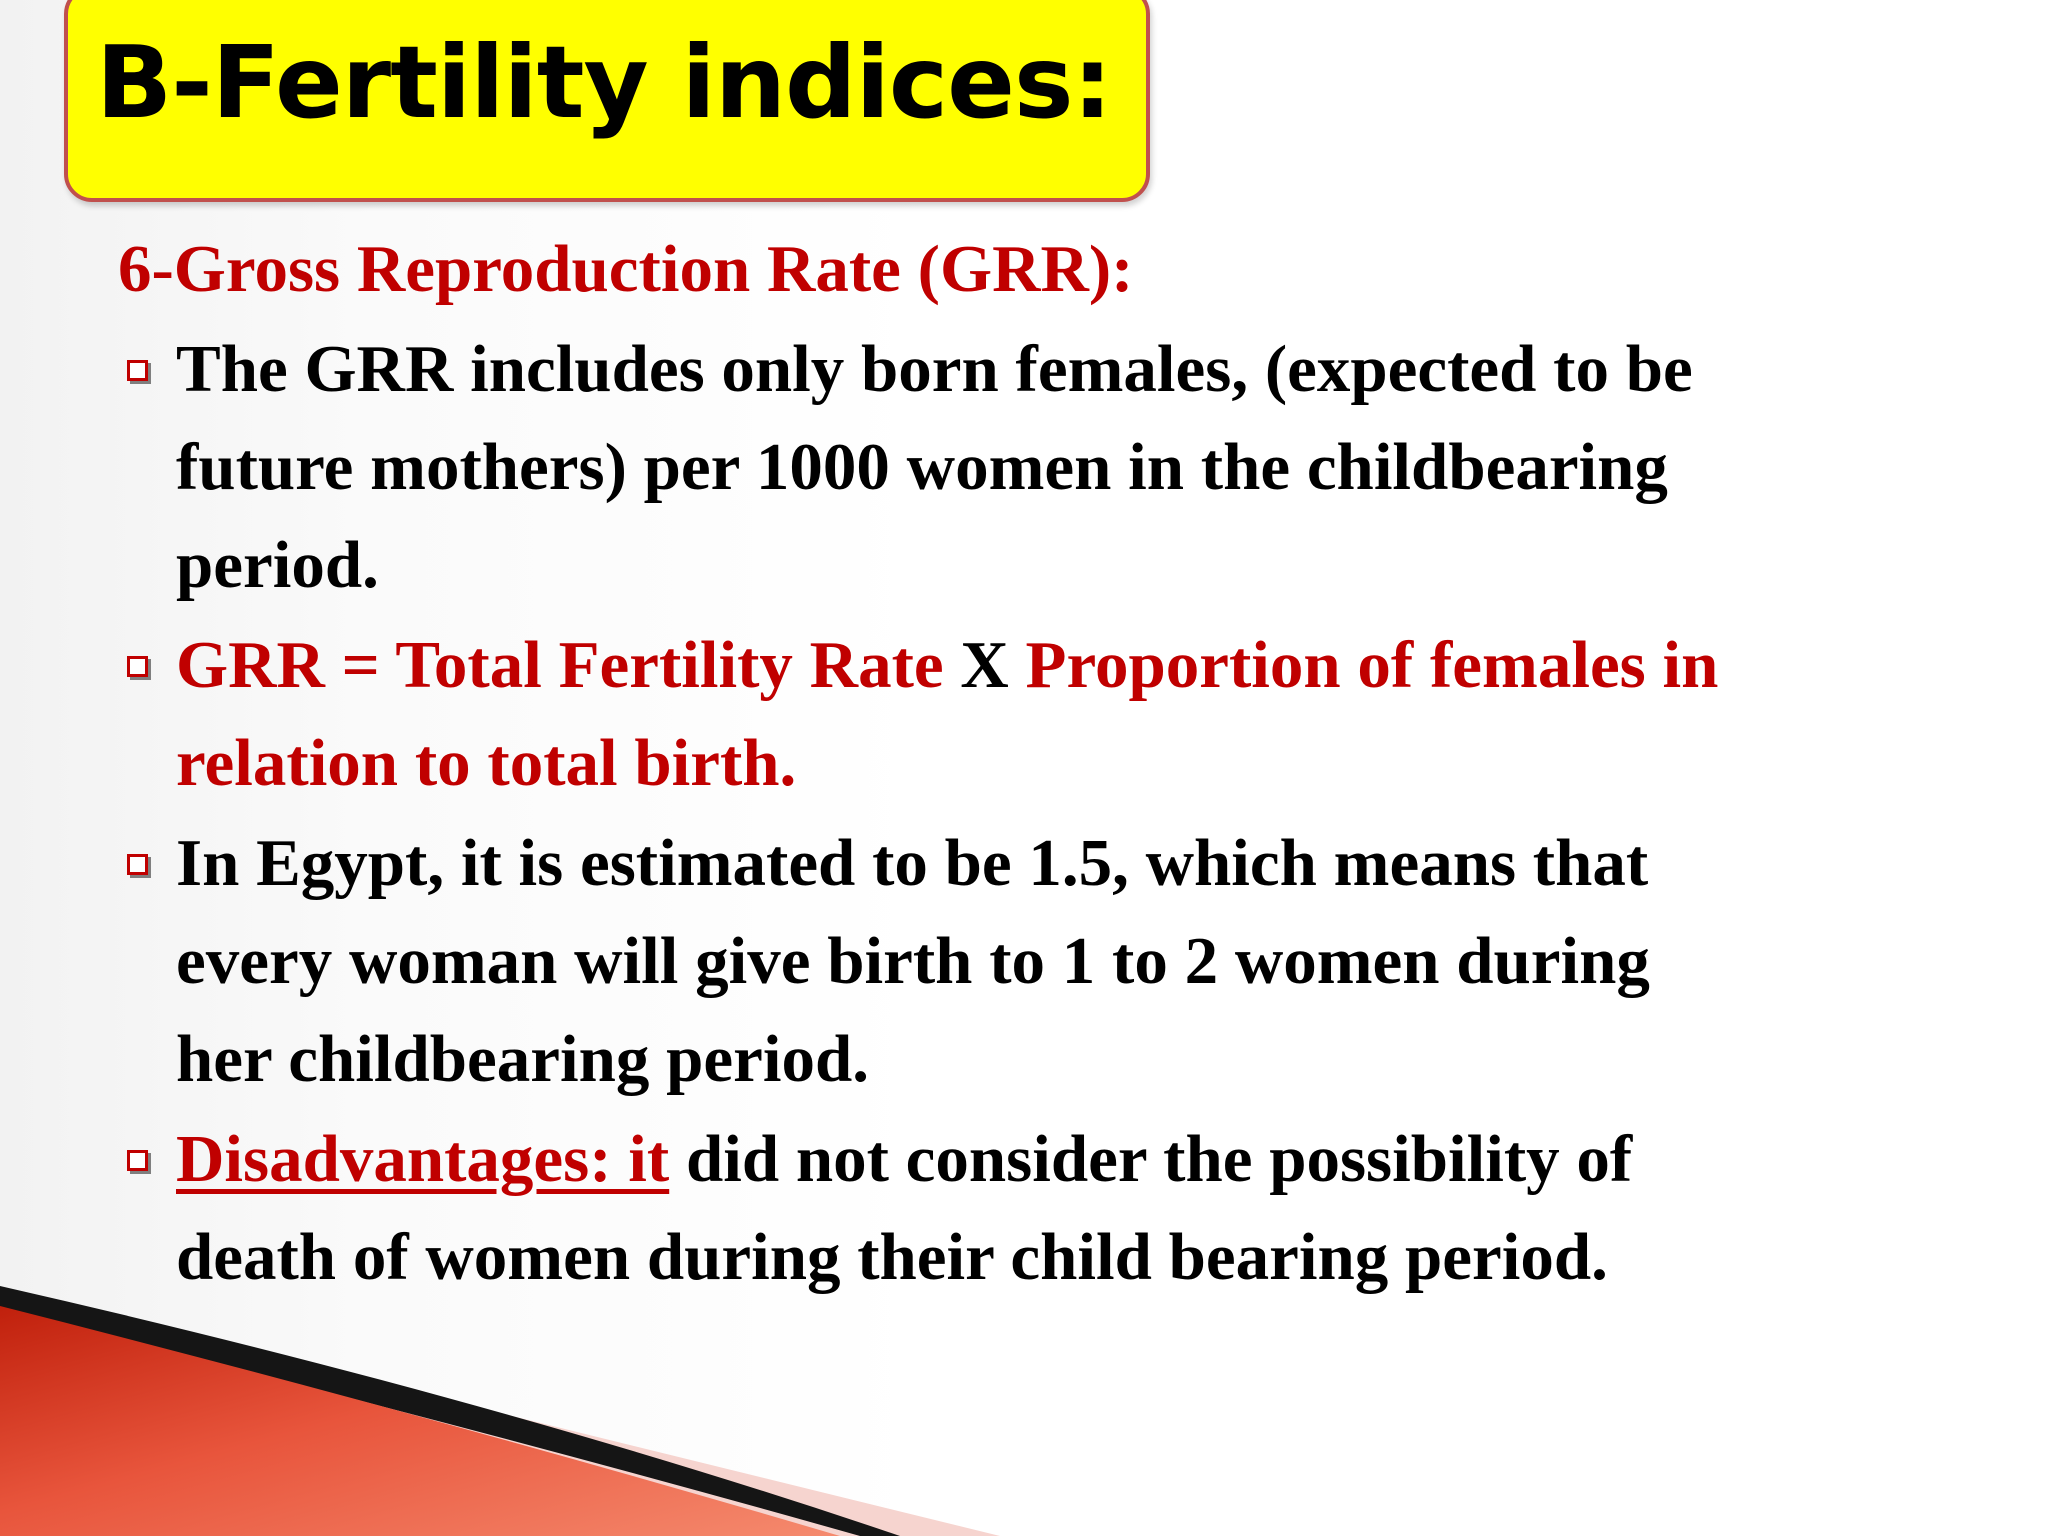 This screenshot has height=1536, width=2048. I want to click on section-heading: 6-Gross Reproduction Rate (GRR):, so click(626, 269).